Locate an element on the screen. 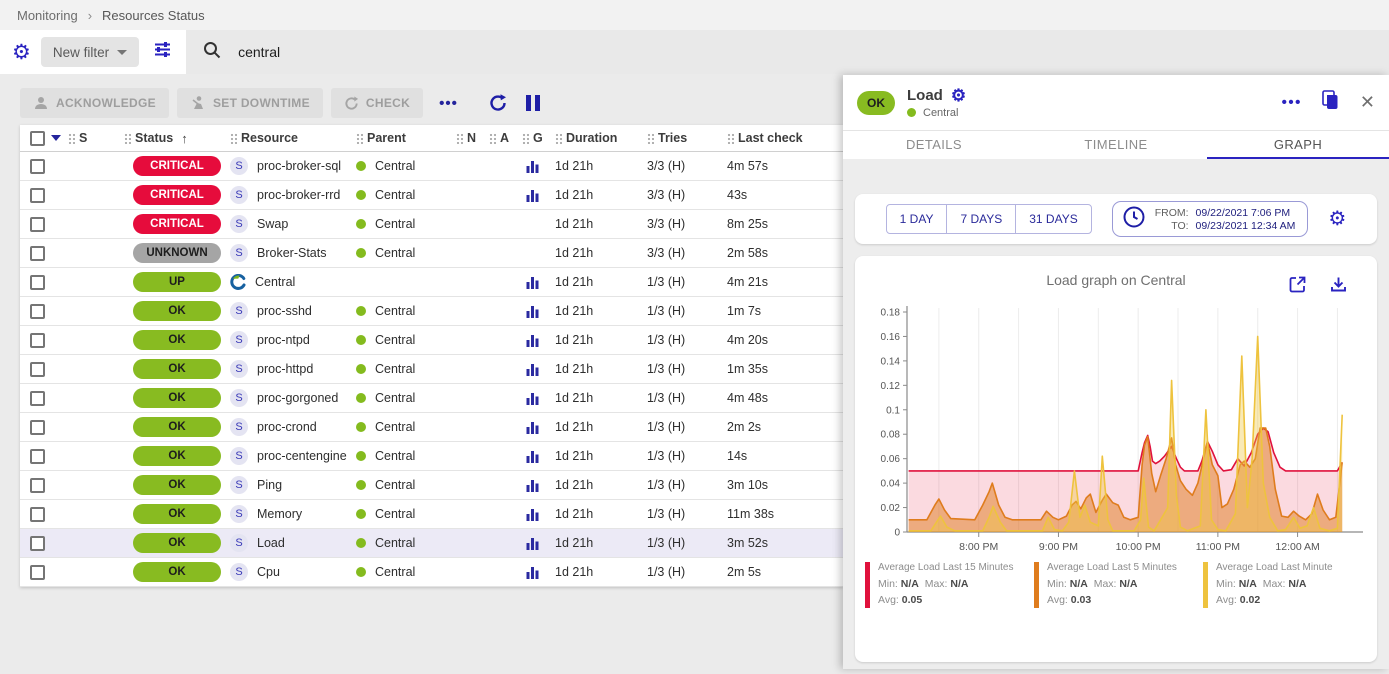  filter-tune-icon is located at coordinates (162, 52).